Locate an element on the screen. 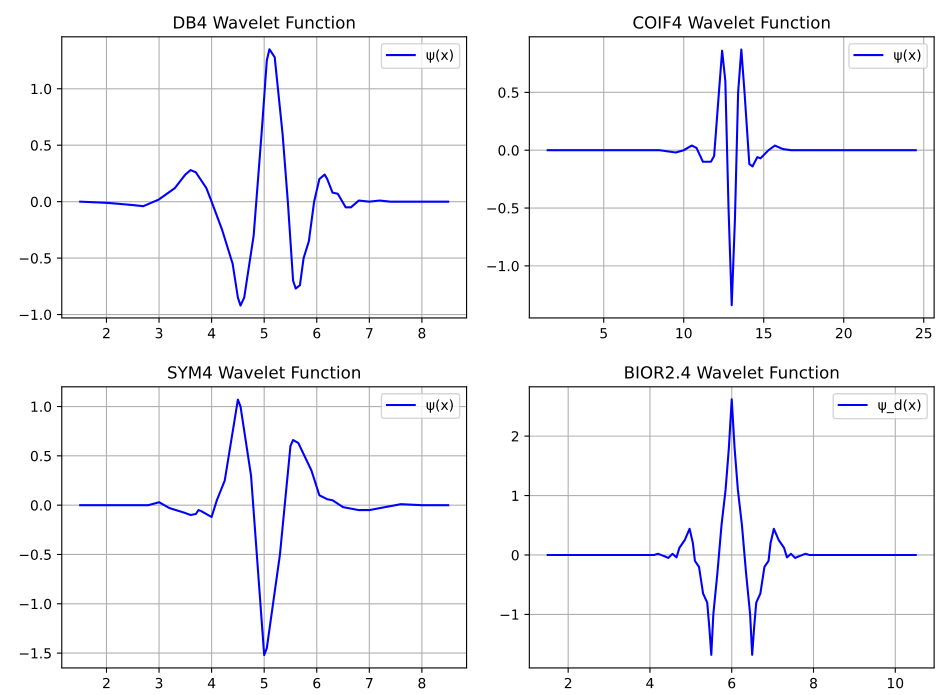 This screenshot has width=936, height=695. chart-title: SYM4 Wavelet Function is located at coordinates (264, 372).